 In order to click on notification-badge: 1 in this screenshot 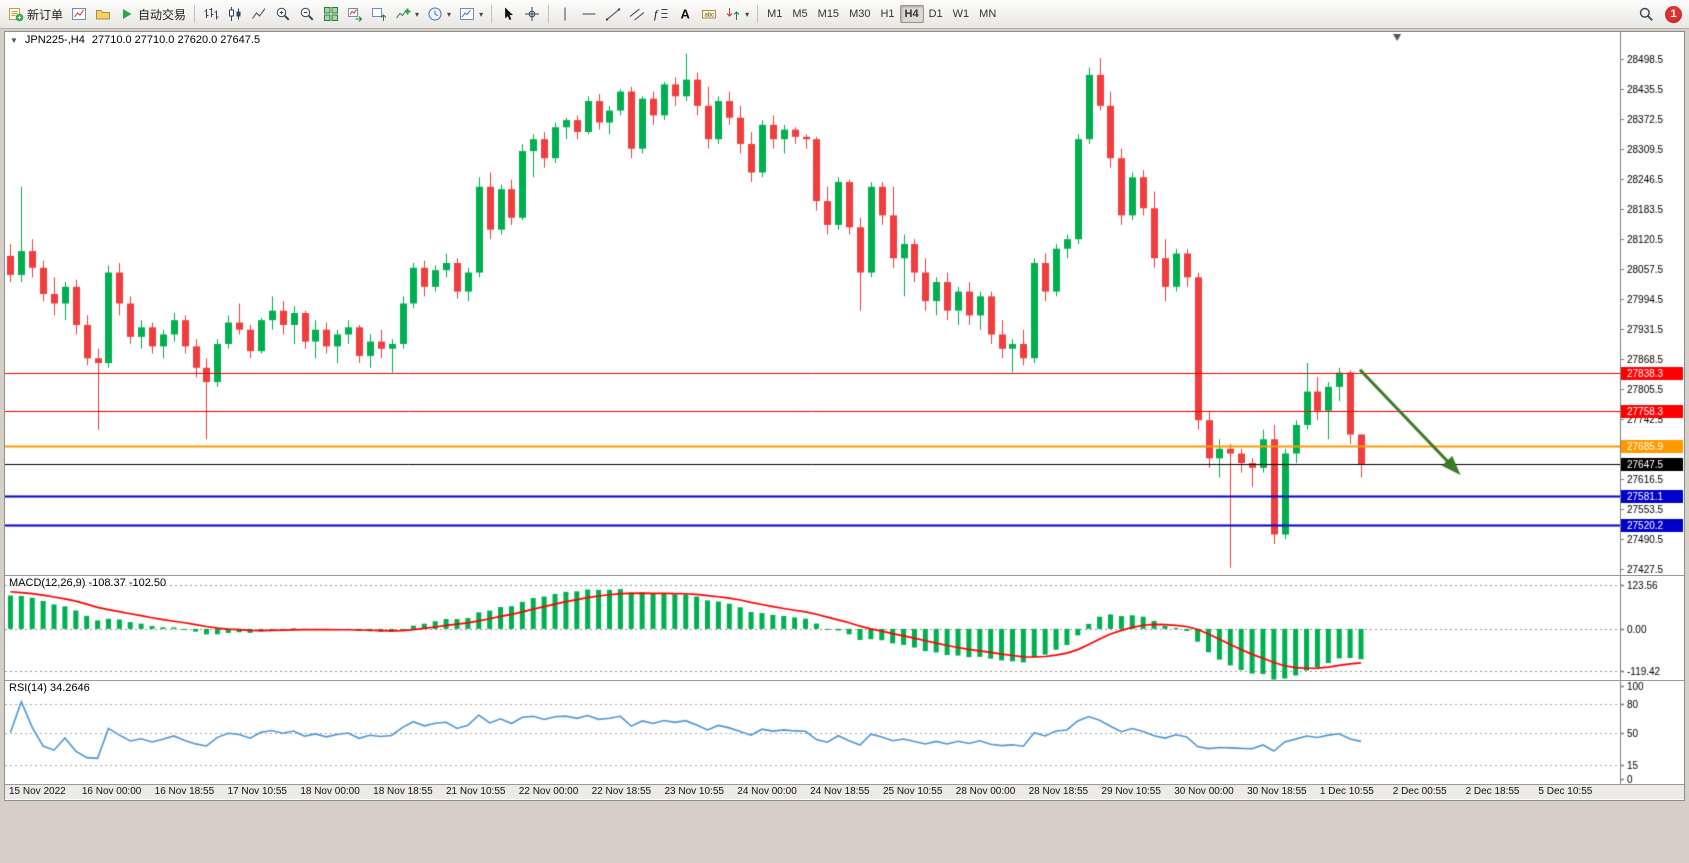, I will do `click(1673, 14)`.